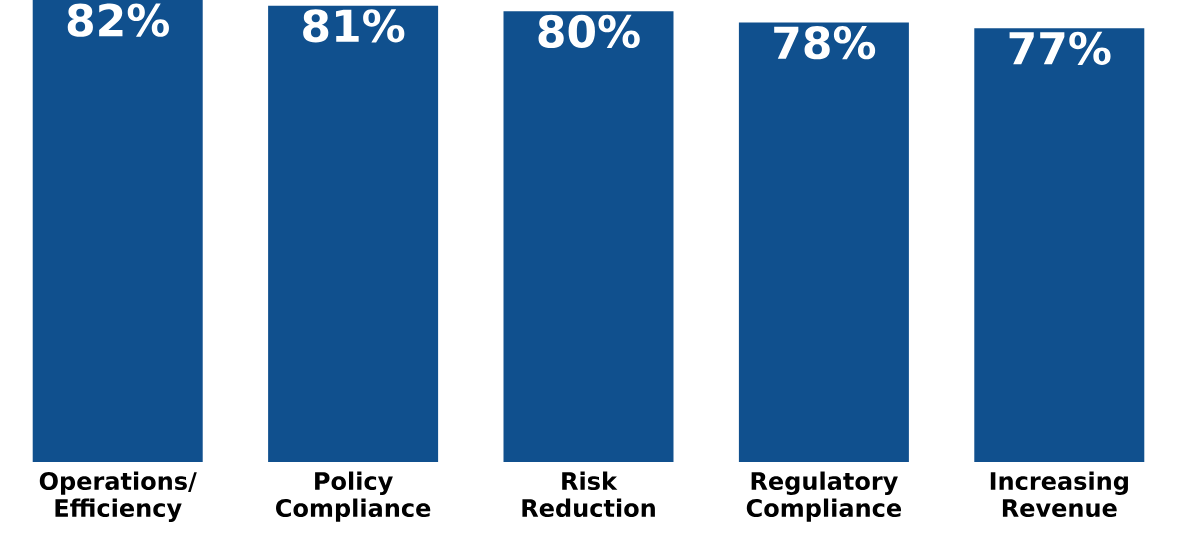 The height and width of the screenshot is (548, 1177). I want to click on x-tick-label: Risk Reduction, so click(588, 494).